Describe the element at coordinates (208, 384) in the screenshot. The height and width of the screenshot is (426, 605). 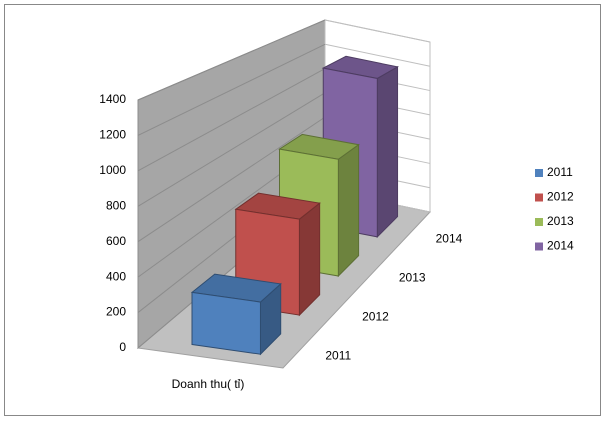
I see `x-tick-label: Doanh thu( tỉ)` at that location.